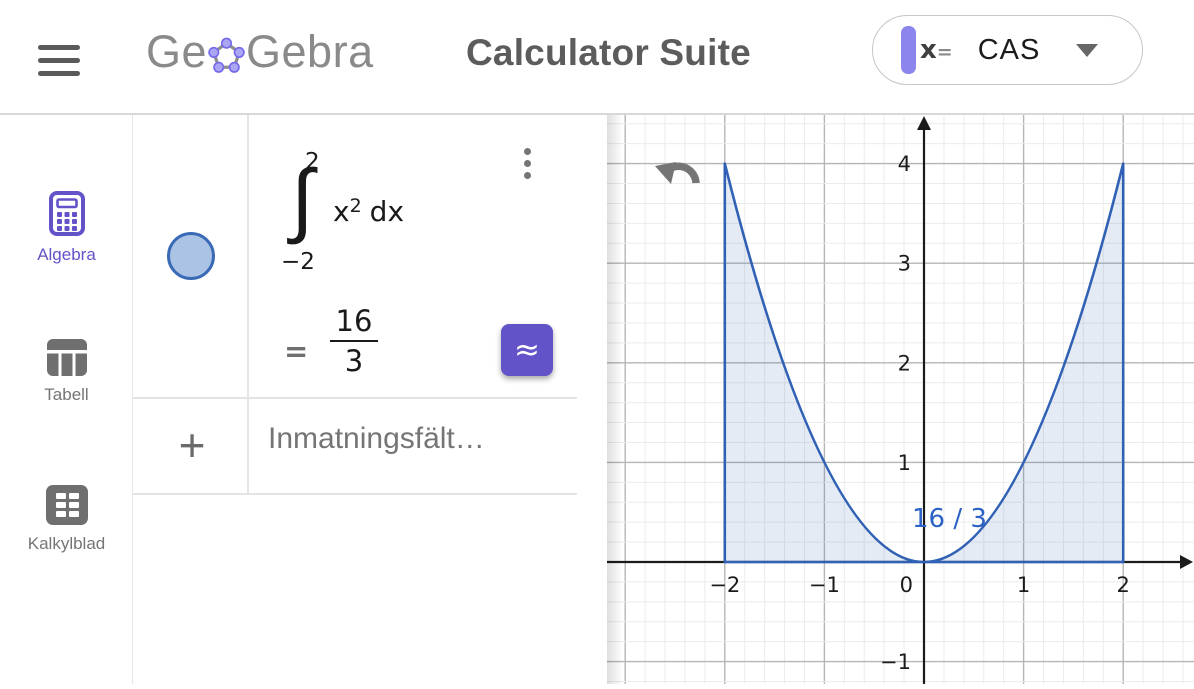  I want to click on logo-pentagon-icon, so click(226, 55).